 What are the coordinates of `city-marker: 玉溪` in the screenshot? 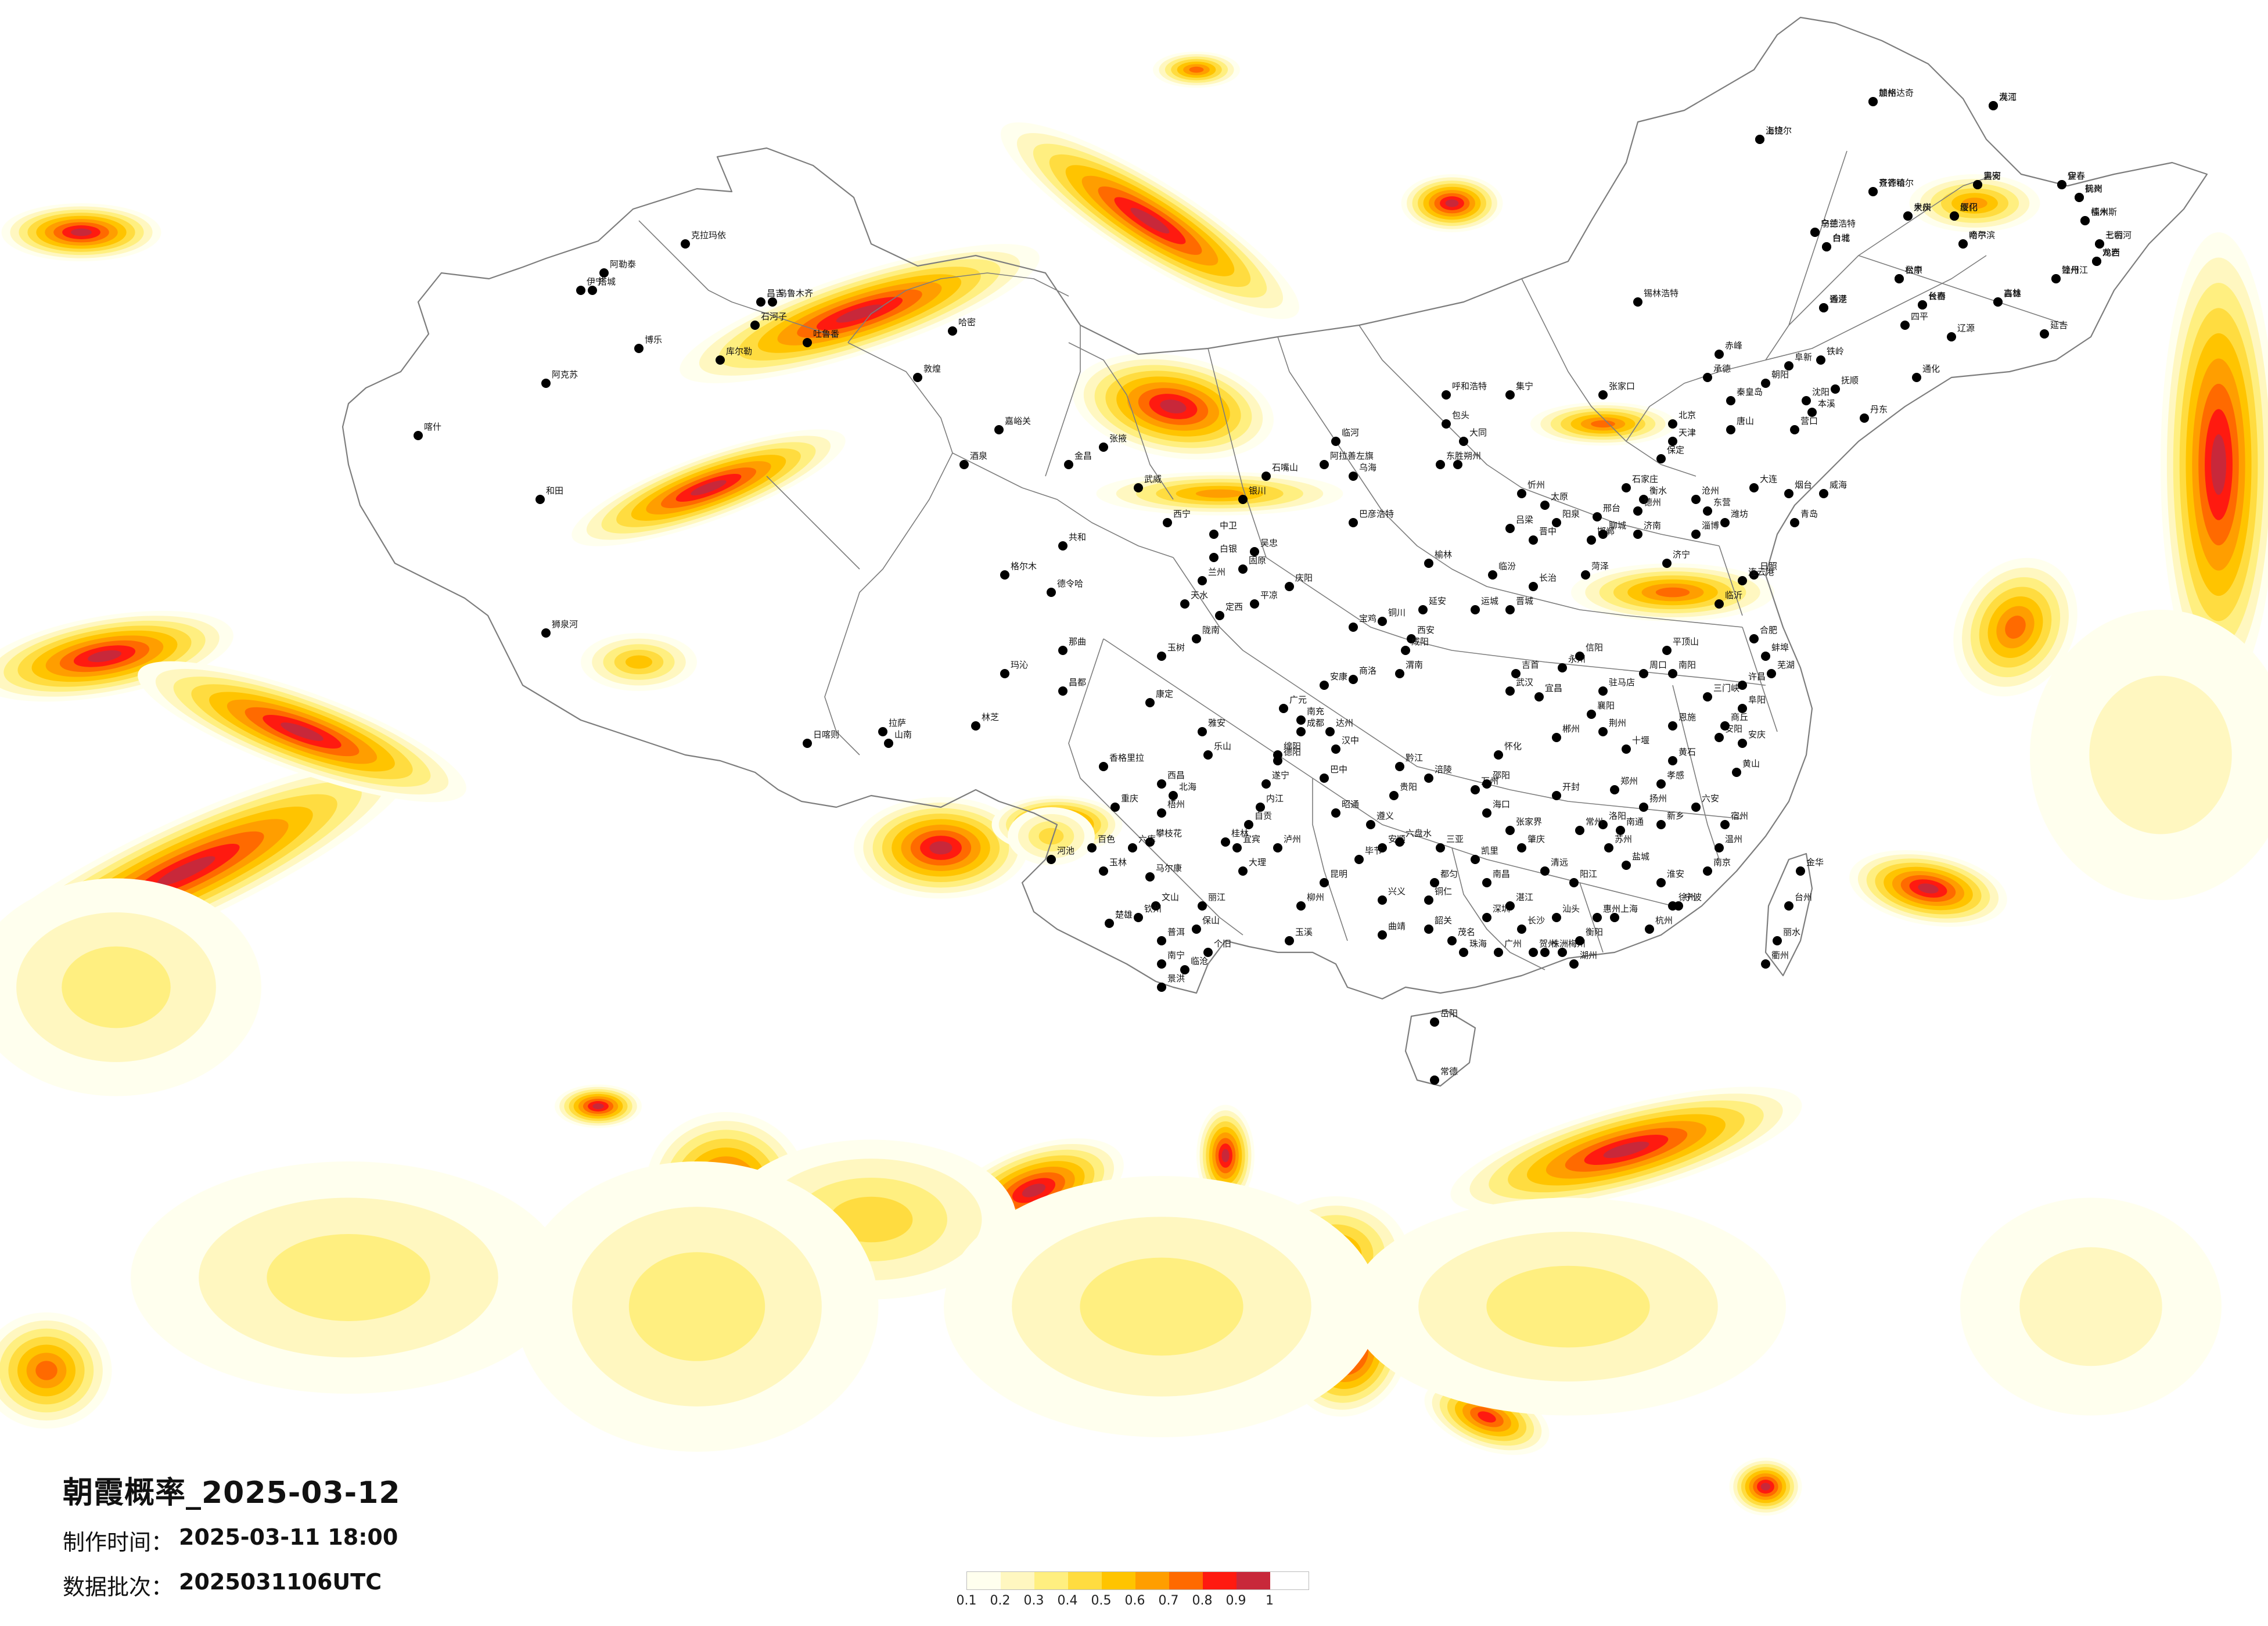 It's located at (1299, 936).